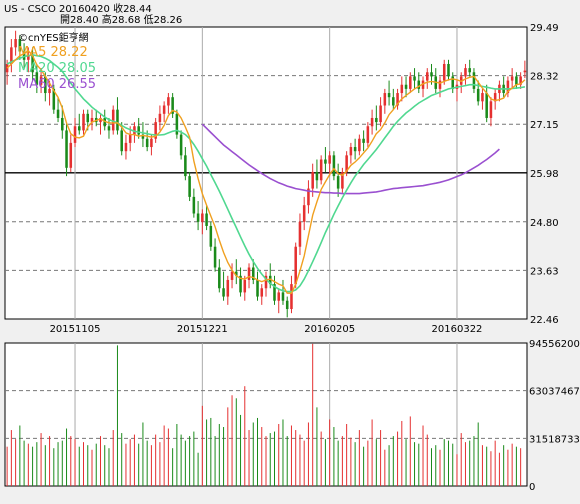  What do you see at coordinates (457, 329) in the screenshot?
I see `date-tick-label: 20160322` at bounding box center [457, 329].